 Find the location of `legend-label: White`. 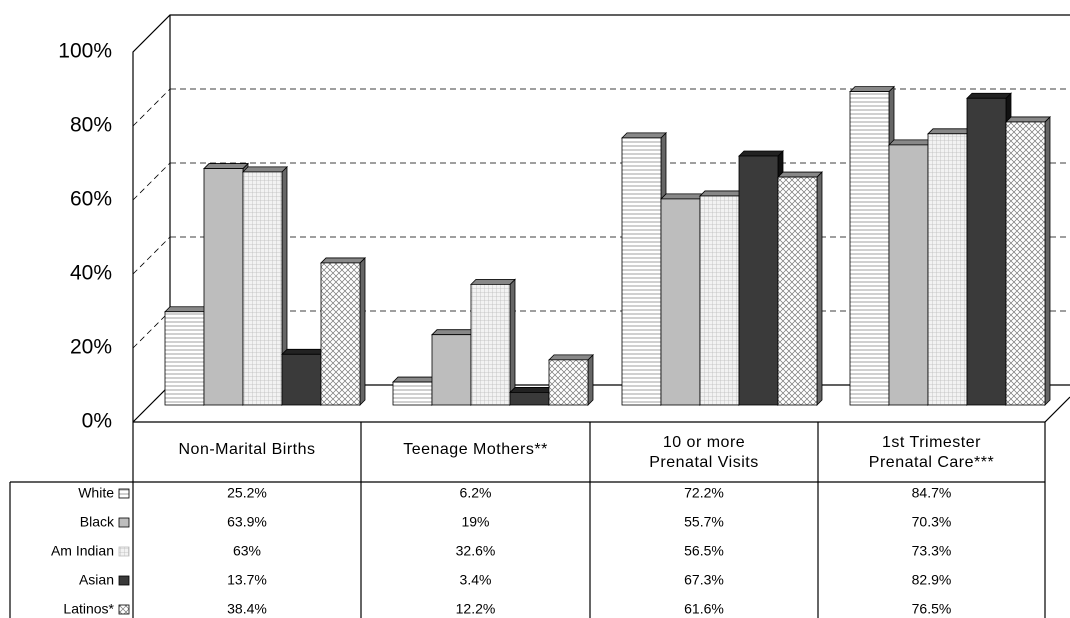

legend-label: White is located at coordinates (96, 493).